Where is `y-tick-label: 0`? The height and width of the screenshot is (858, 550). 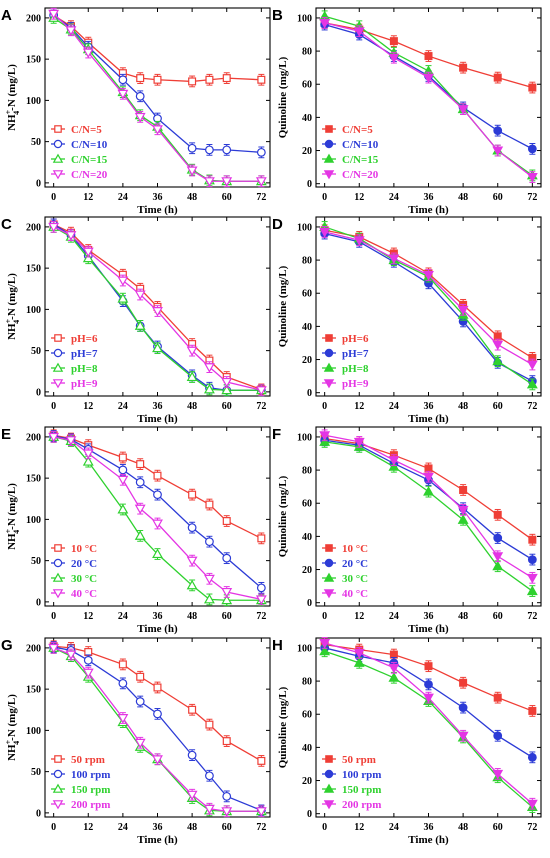
y-tick-label: 0 is located at coordinates (309, 814).